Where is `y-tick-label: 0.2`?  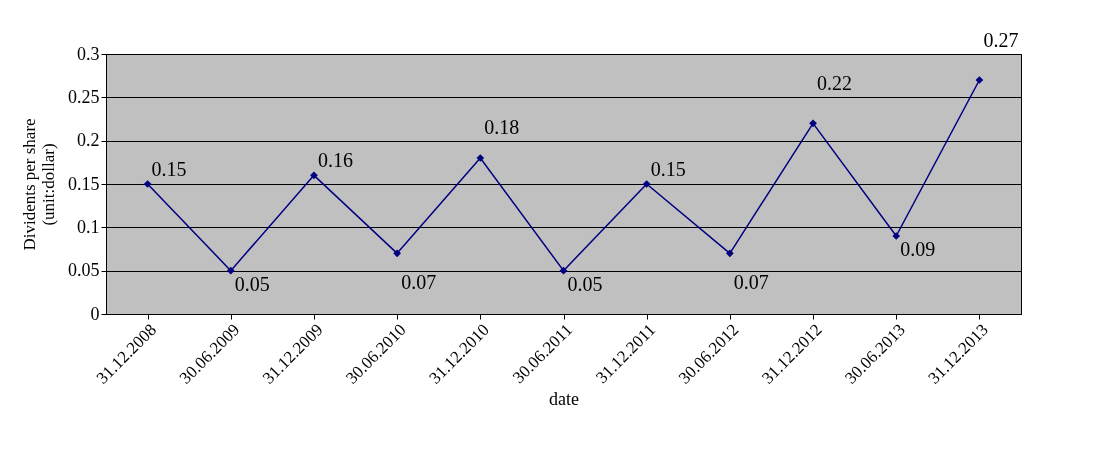 y-tick-label: 0.2 is located at coordinates (88, 140).